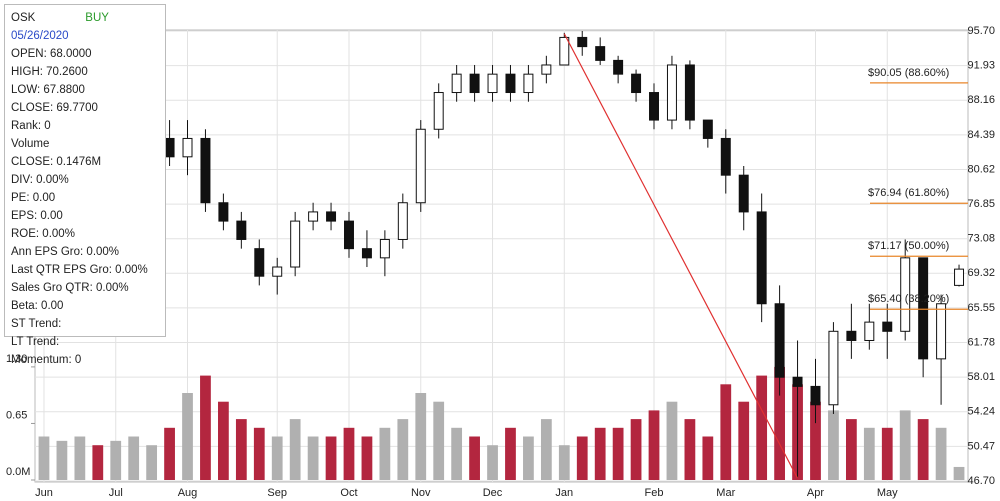  I want to click on info-line: LT Trend:, so click(35, 342).